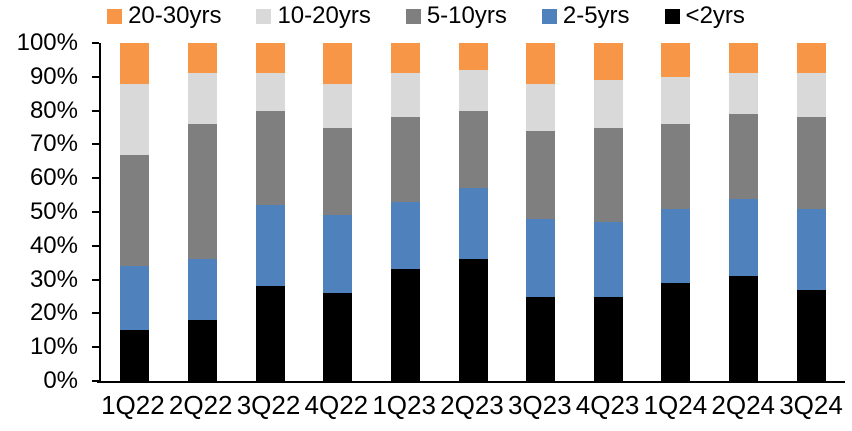  Describe the element at coordinates (596, 15) in the screenshot. I see `legend-label: 2-5yrs` at that location.